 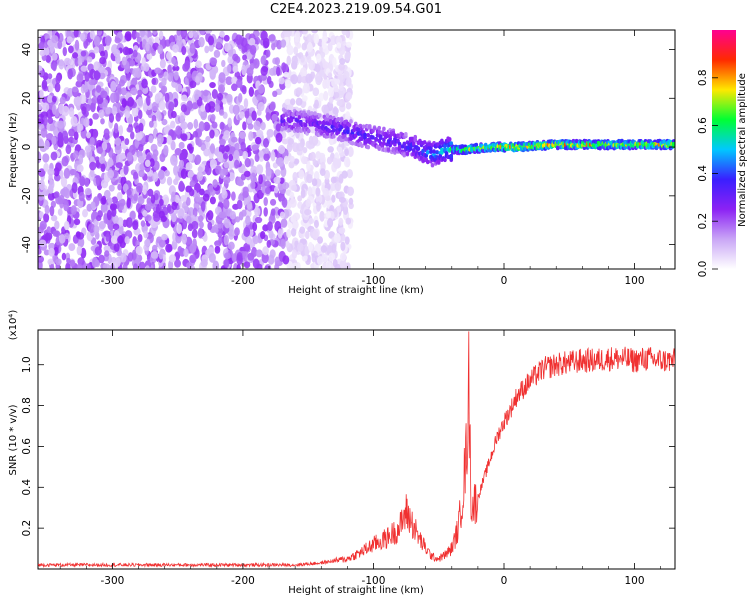 What do you see at coordinates (703, 125) in the screenshot?
I see `colorbar-tick-label: 0.6` at bounding box center [703, 125].